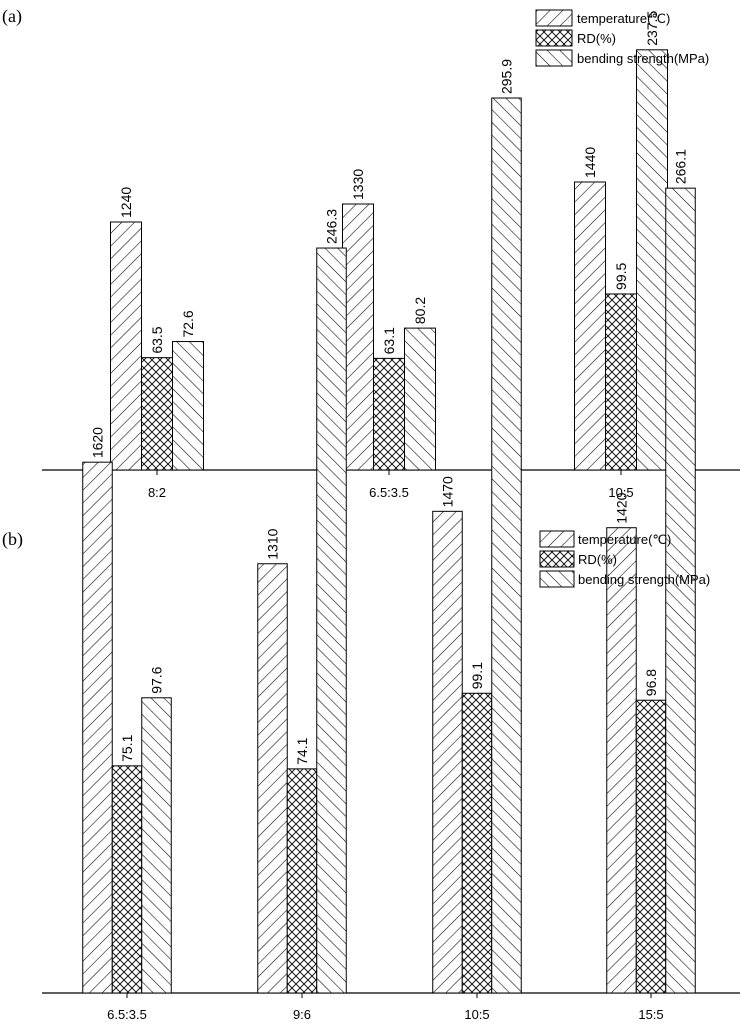  I want to click on data-label: 1470, so click(448, 491).